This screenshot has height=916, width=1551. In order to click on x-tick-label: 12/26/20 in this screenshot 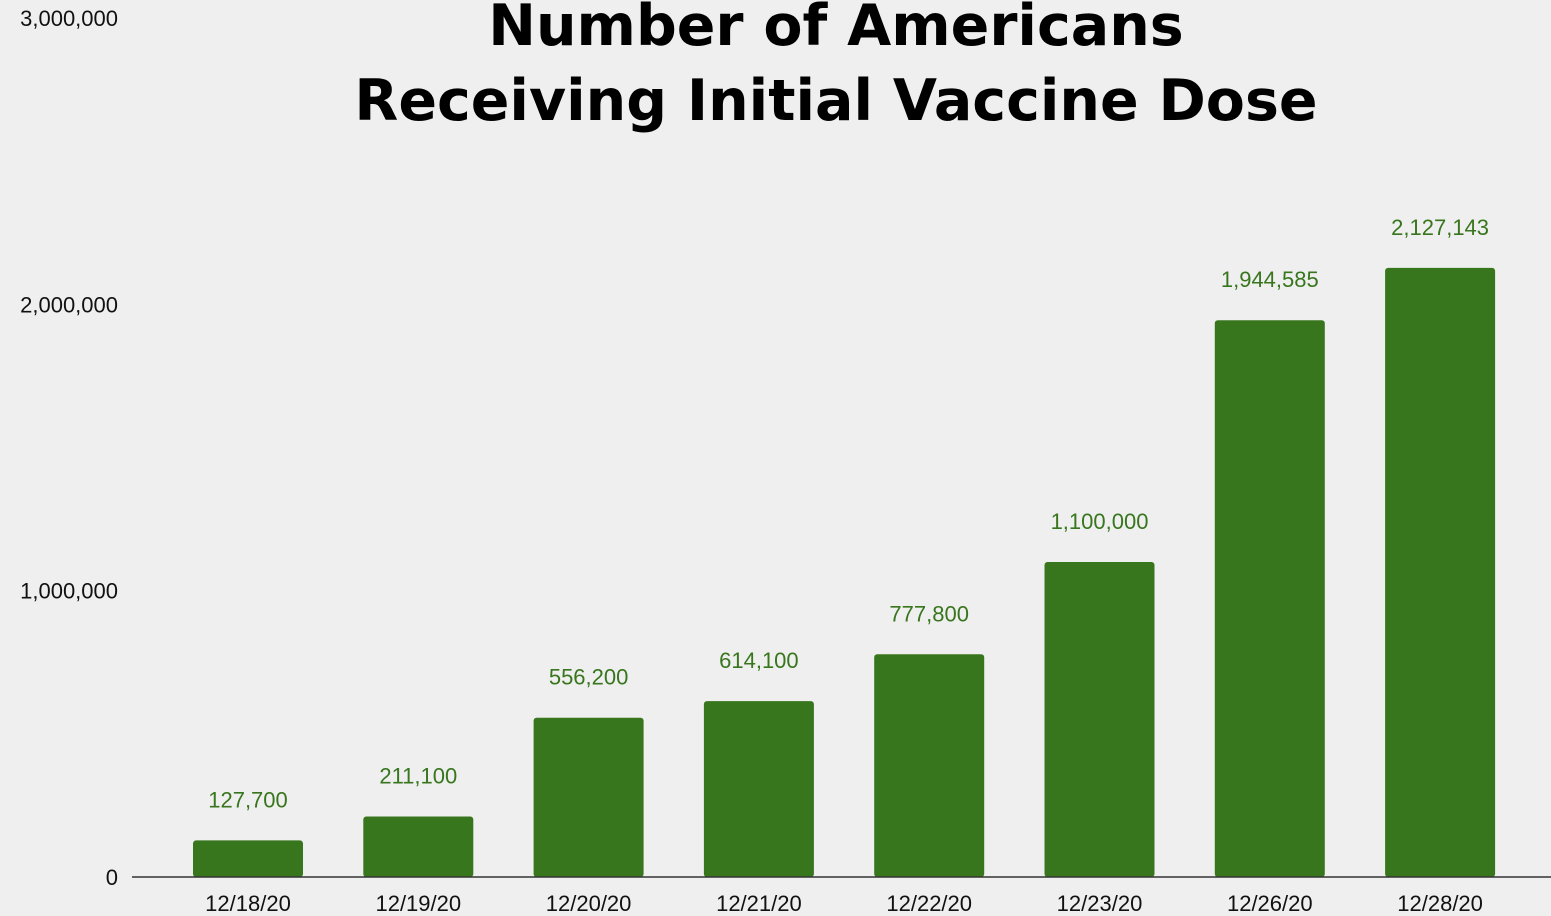, I will do `click(1270, 903)`.